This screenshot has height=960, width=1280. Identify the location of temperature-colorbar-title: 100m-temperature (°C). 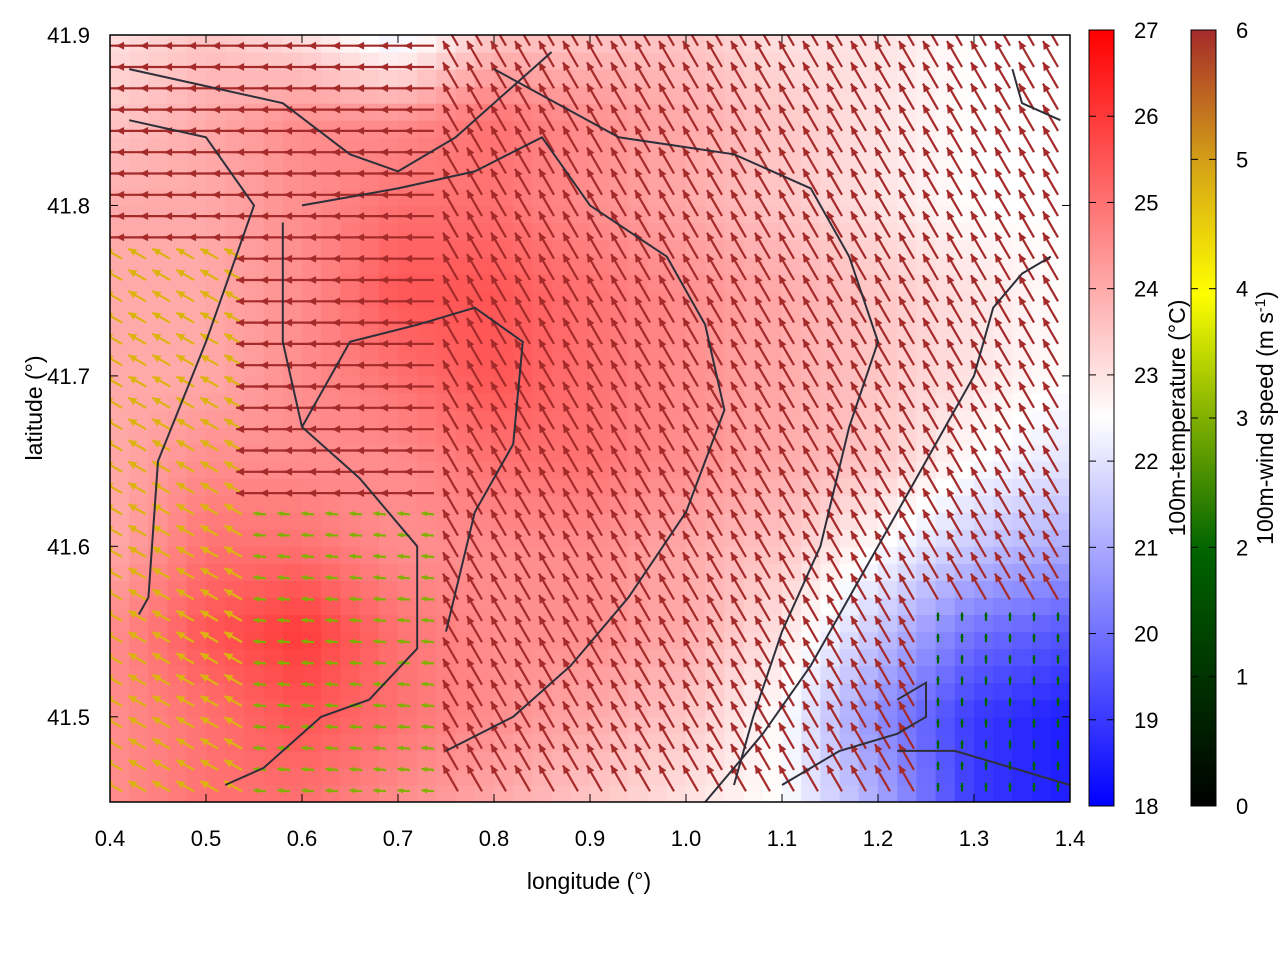
(1177, 418).